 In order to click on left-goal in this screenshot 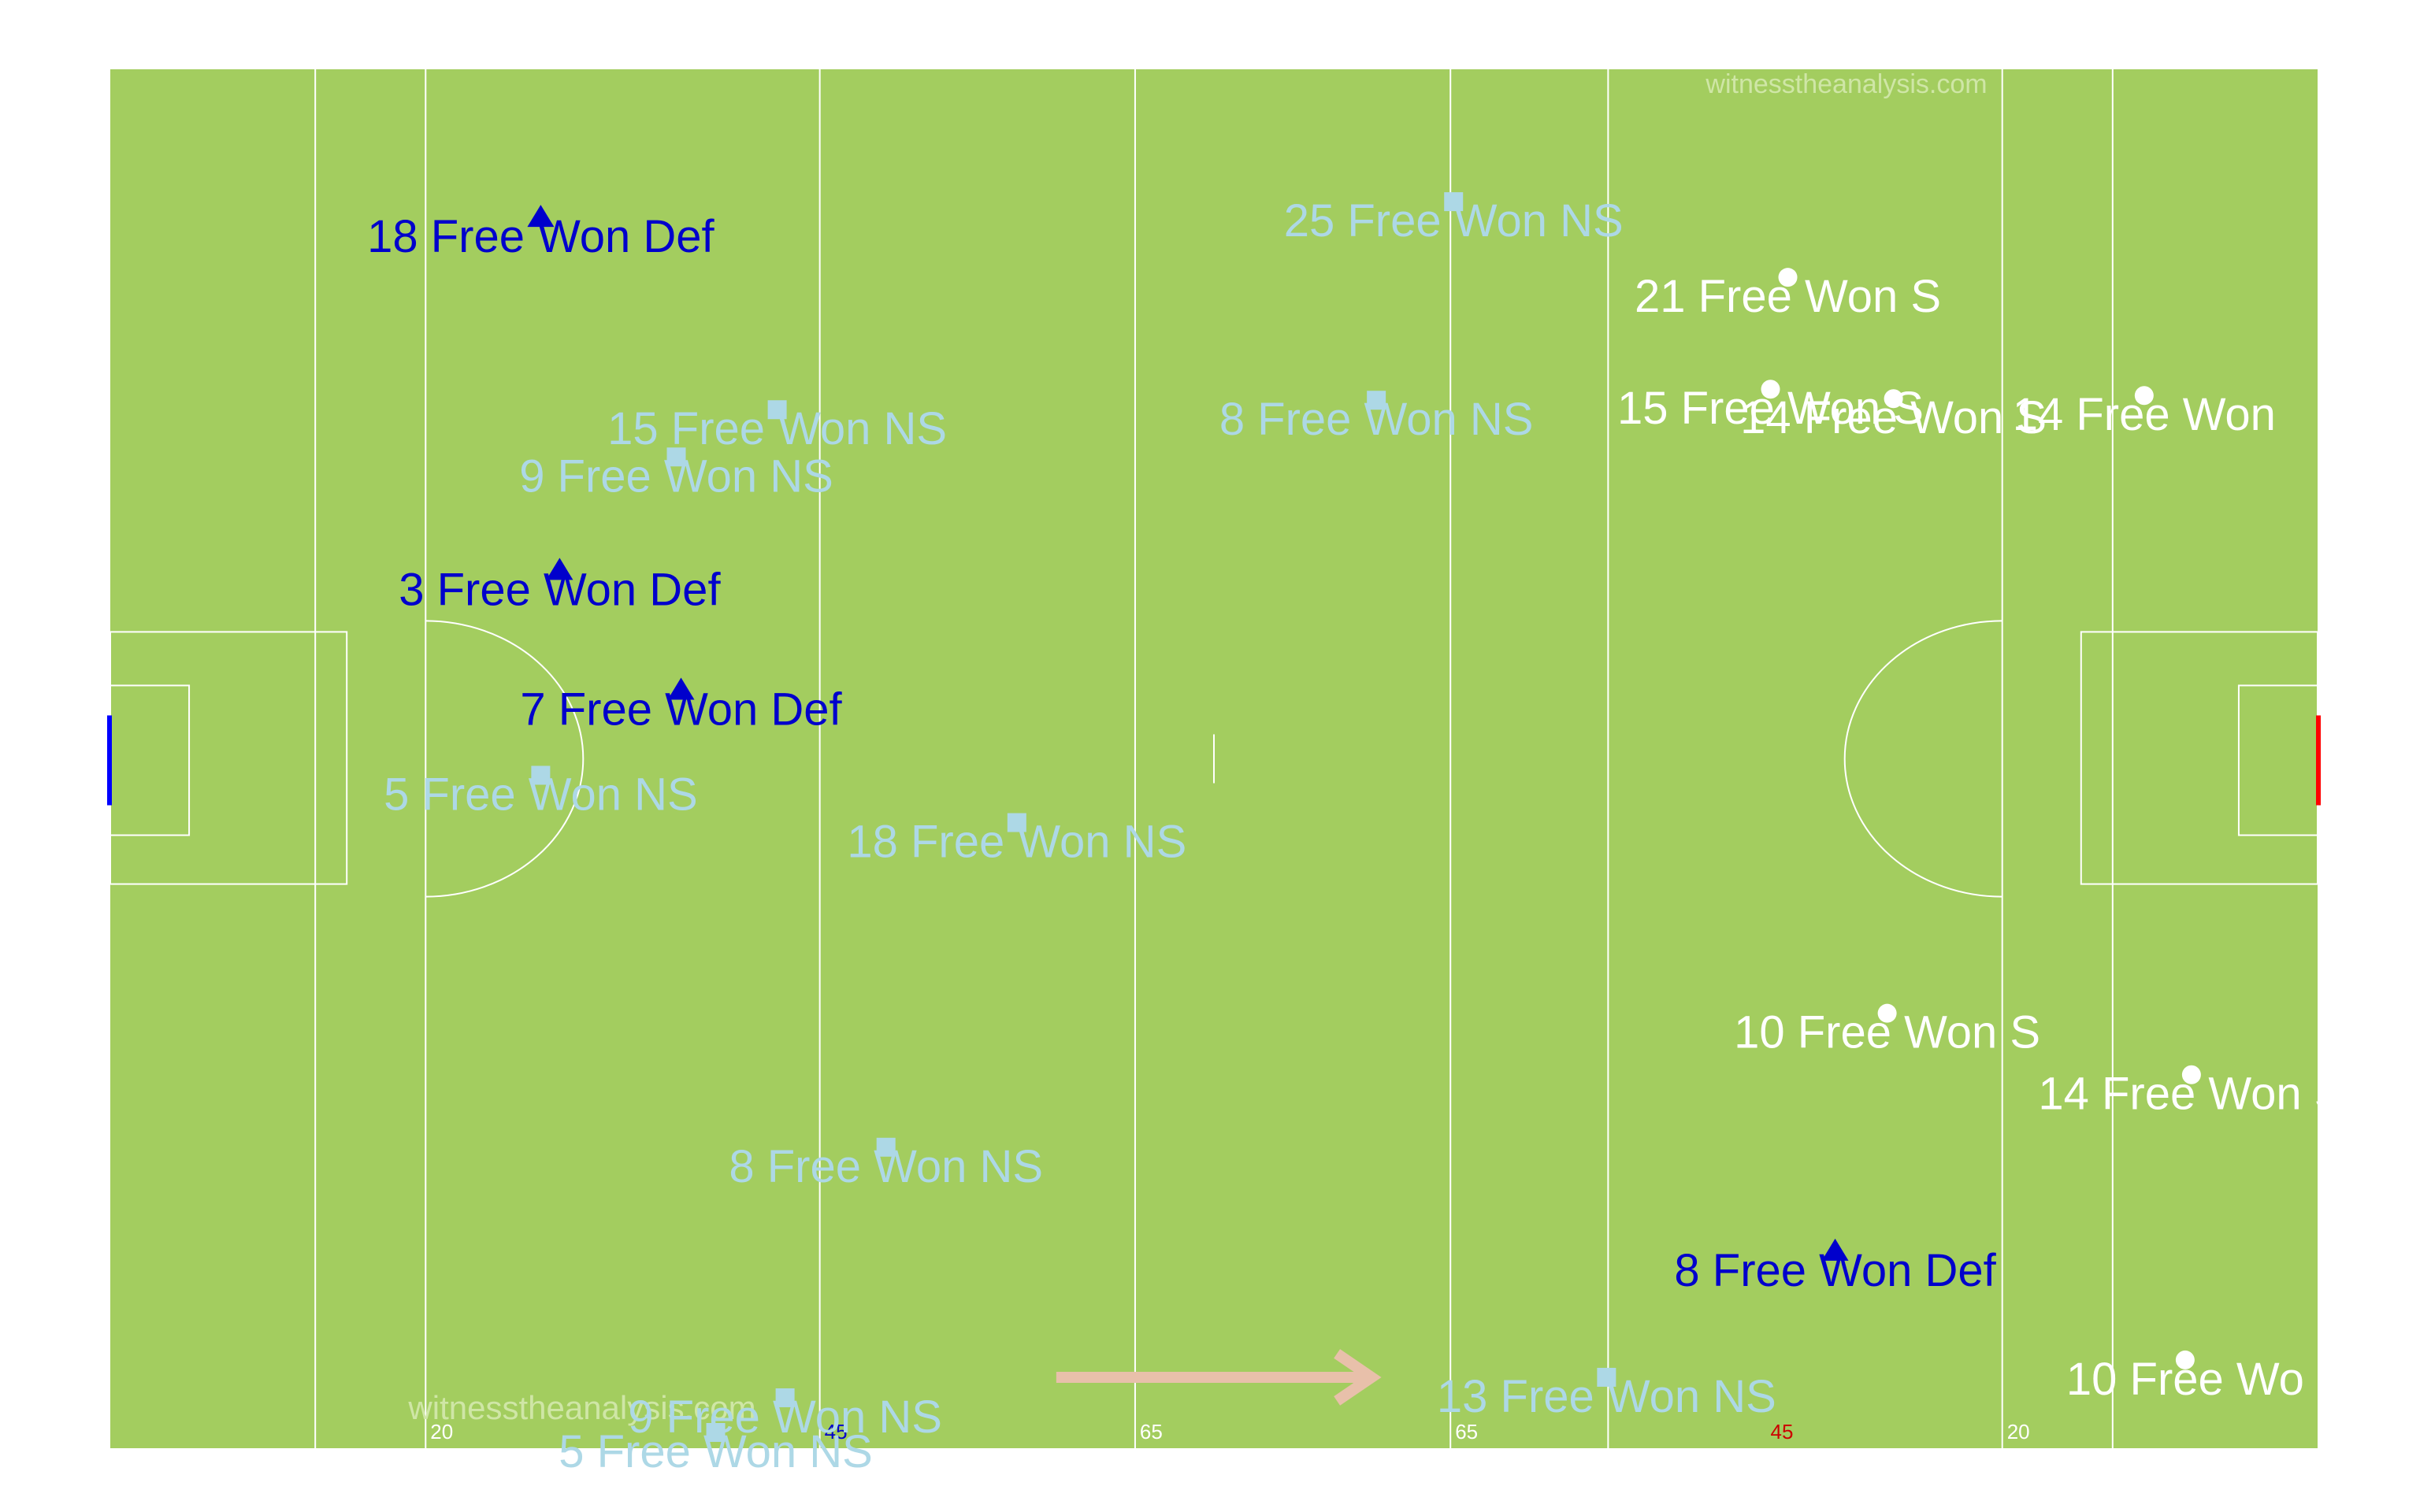, I will do `click(109, 760)`.